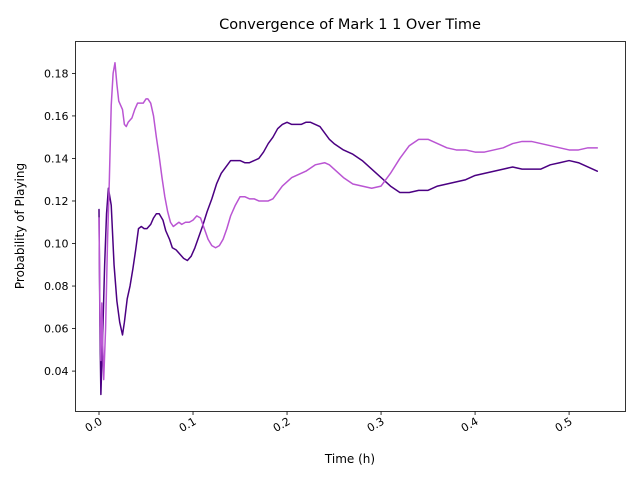  What do you see at coordinates (349, 459) in the screenshot?
I see `x-axis-label: Time (h)` at bounding box center [349, 459].